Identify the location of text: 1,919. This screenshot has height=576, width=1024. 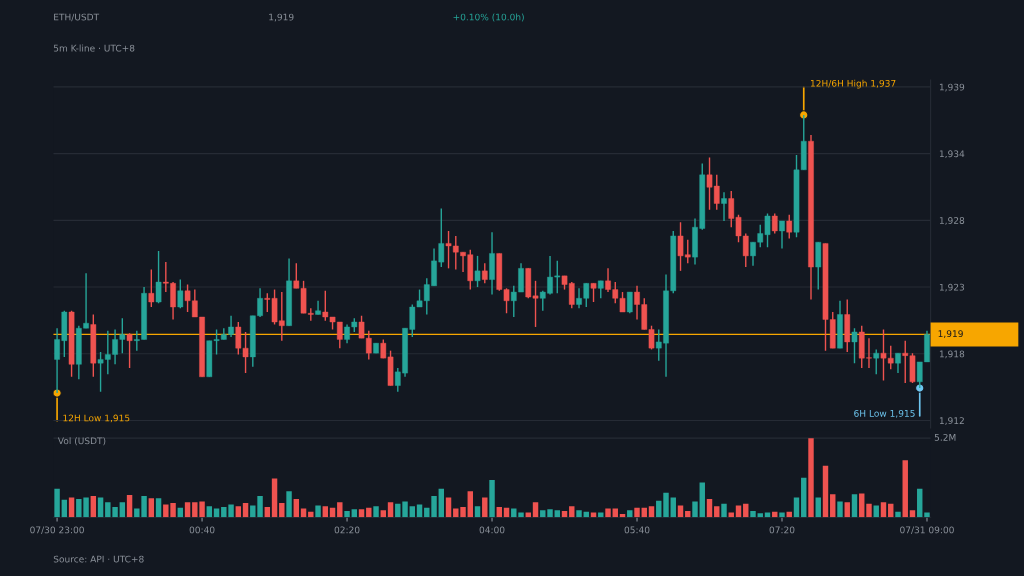
(281, 17).